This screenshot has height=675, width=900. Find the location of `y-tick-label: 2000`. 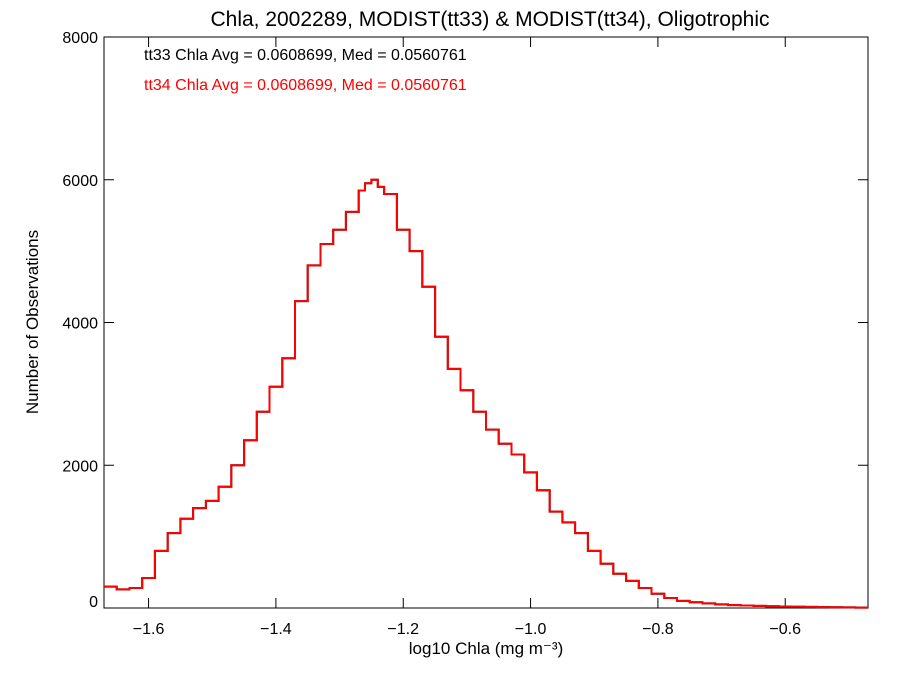

y-tick-label: 2000 is located at coordinates (80, 466).